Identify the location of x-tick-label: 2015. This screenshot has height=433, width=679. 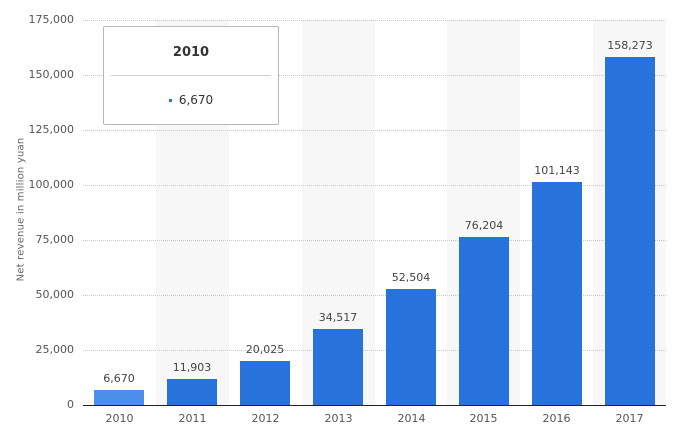
(483, 418).